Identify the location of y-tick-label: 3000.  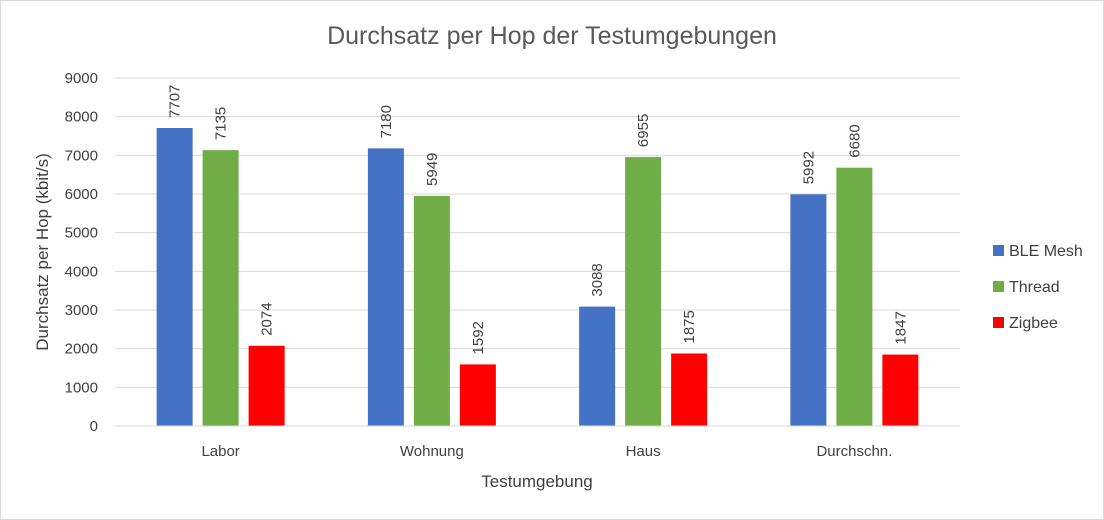
(81, 310).